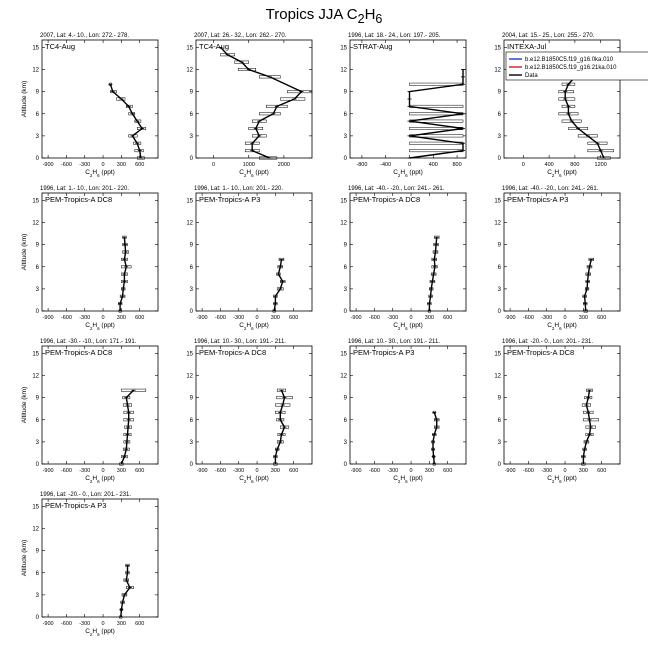 The width and height of the screenshot is (648, 648). Describe the element at coordinates (284, 165) in the screenshot. I see `x-tick-label: 2000` at that location.